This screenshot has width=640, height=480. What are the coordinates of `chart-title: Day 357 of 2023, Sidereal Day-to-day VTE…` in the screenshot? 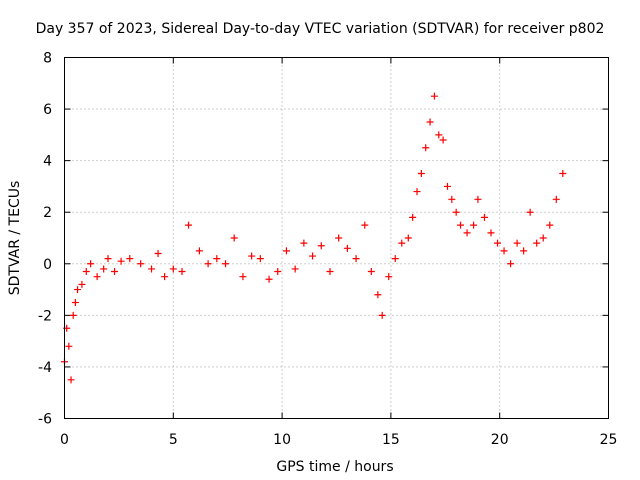 It's located at (320, 29).